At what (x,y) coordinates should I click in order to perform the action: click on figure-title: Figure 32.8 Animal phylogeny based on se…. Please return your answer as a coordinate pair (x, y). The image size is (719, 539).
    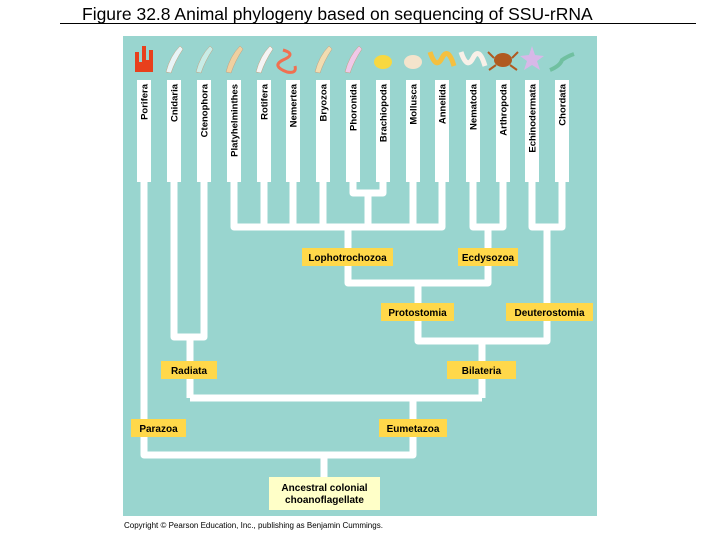
    Looking at the image, I should click on (337, 14).